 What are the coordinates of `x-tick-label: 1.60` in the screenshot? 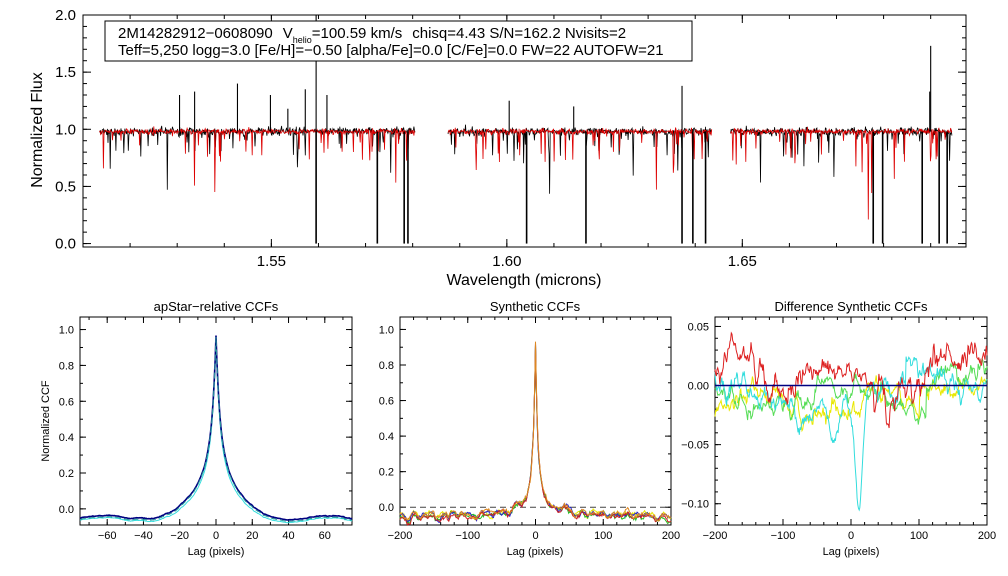 It's located at (506, 261).